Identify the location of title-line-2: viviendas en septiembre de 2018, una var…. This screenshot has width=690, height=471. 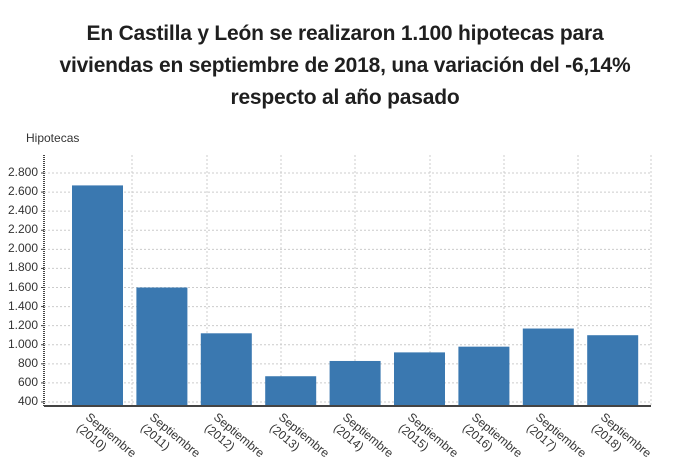
(345, 65).